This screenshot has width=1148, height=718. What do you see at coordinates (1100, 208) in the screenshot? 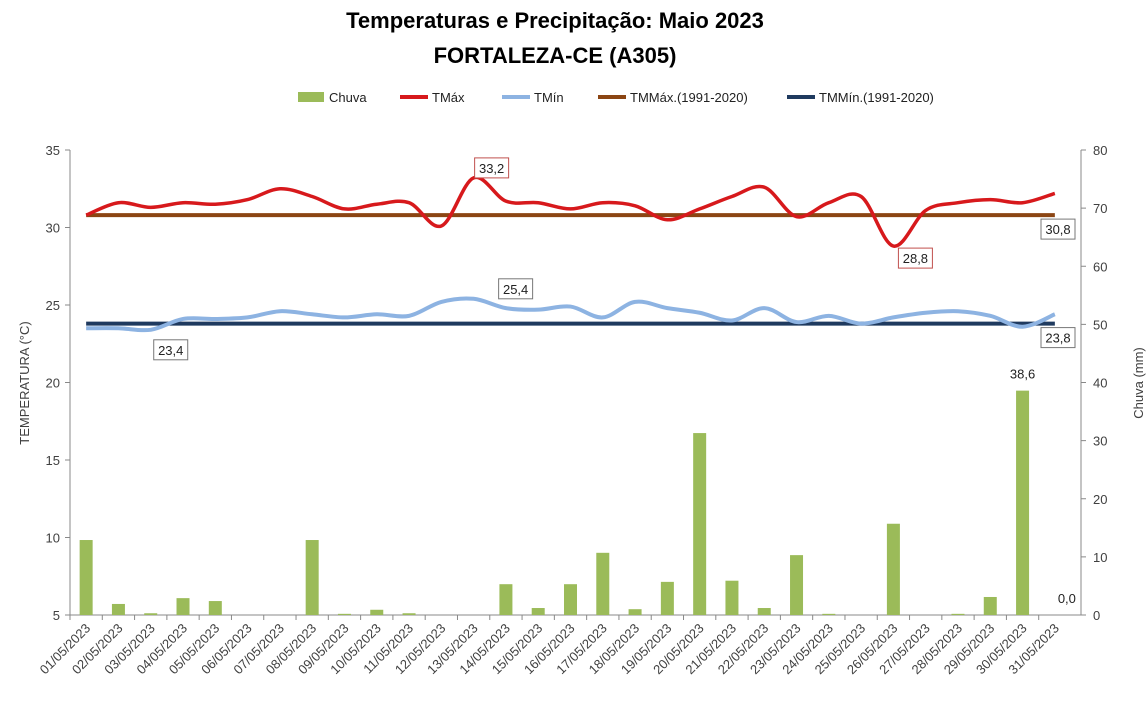
I see `y2-tick-label: 70` at bounding box center [1100, 208].